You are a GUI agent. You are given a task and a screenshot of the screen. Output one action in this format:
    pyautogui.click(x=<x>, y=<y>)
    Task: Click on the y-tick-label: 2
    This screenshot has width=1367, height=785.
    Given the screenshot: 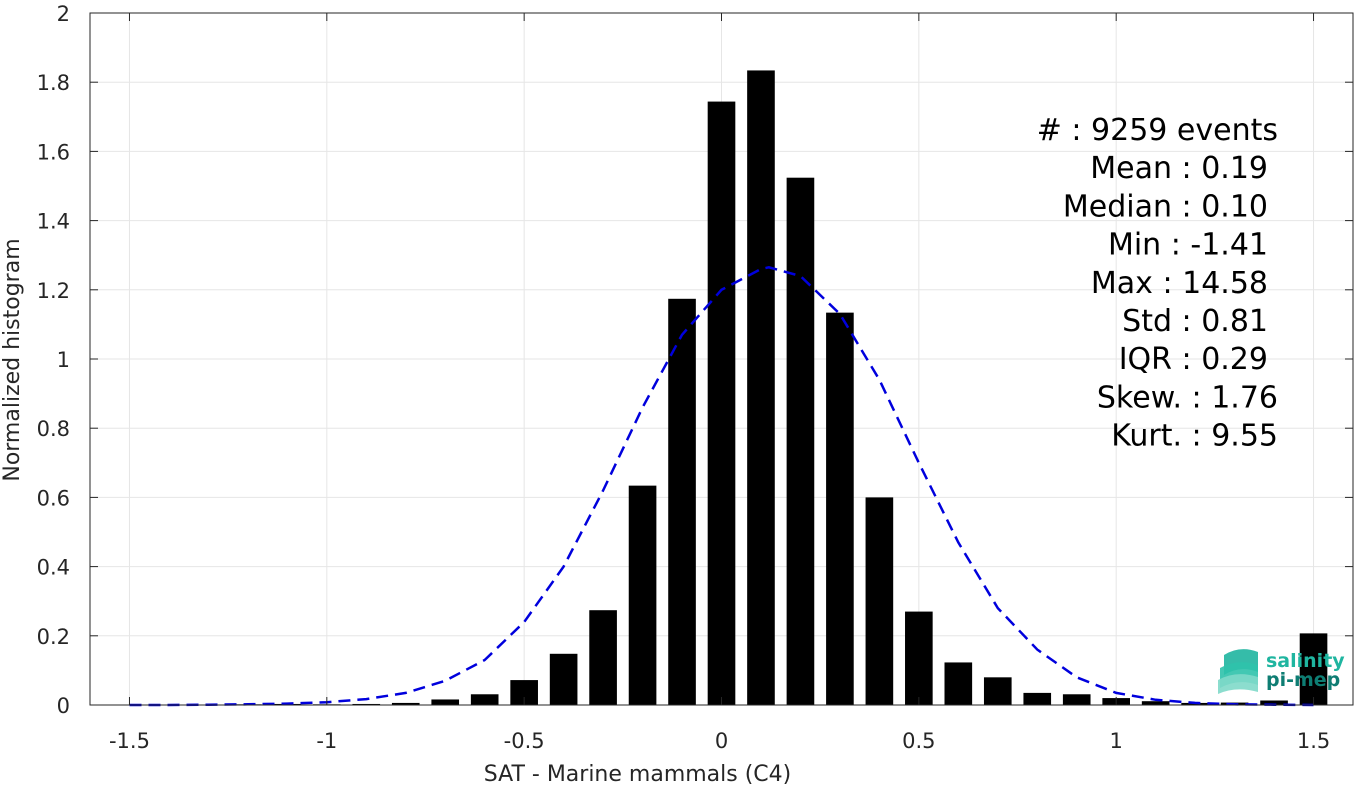 What is the action you would take?
    pyautogui.click(x=63, y=14)
    